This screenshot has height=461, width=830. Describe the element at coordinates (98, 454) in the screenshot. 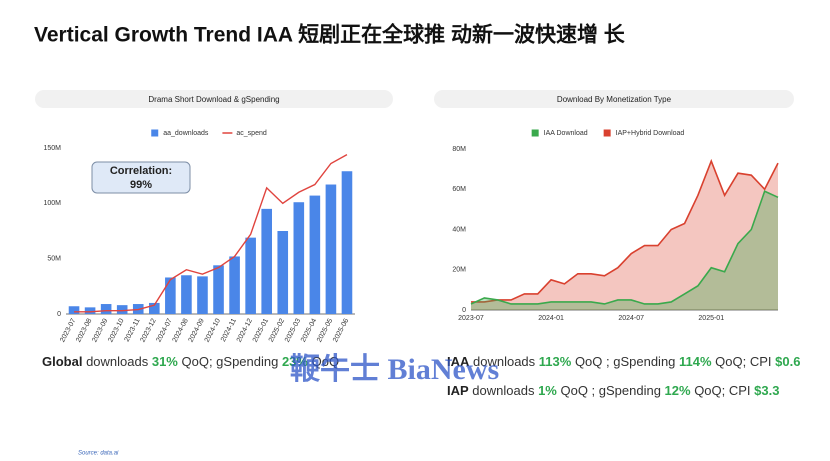

I see `source: Source: data.ai` at that location.